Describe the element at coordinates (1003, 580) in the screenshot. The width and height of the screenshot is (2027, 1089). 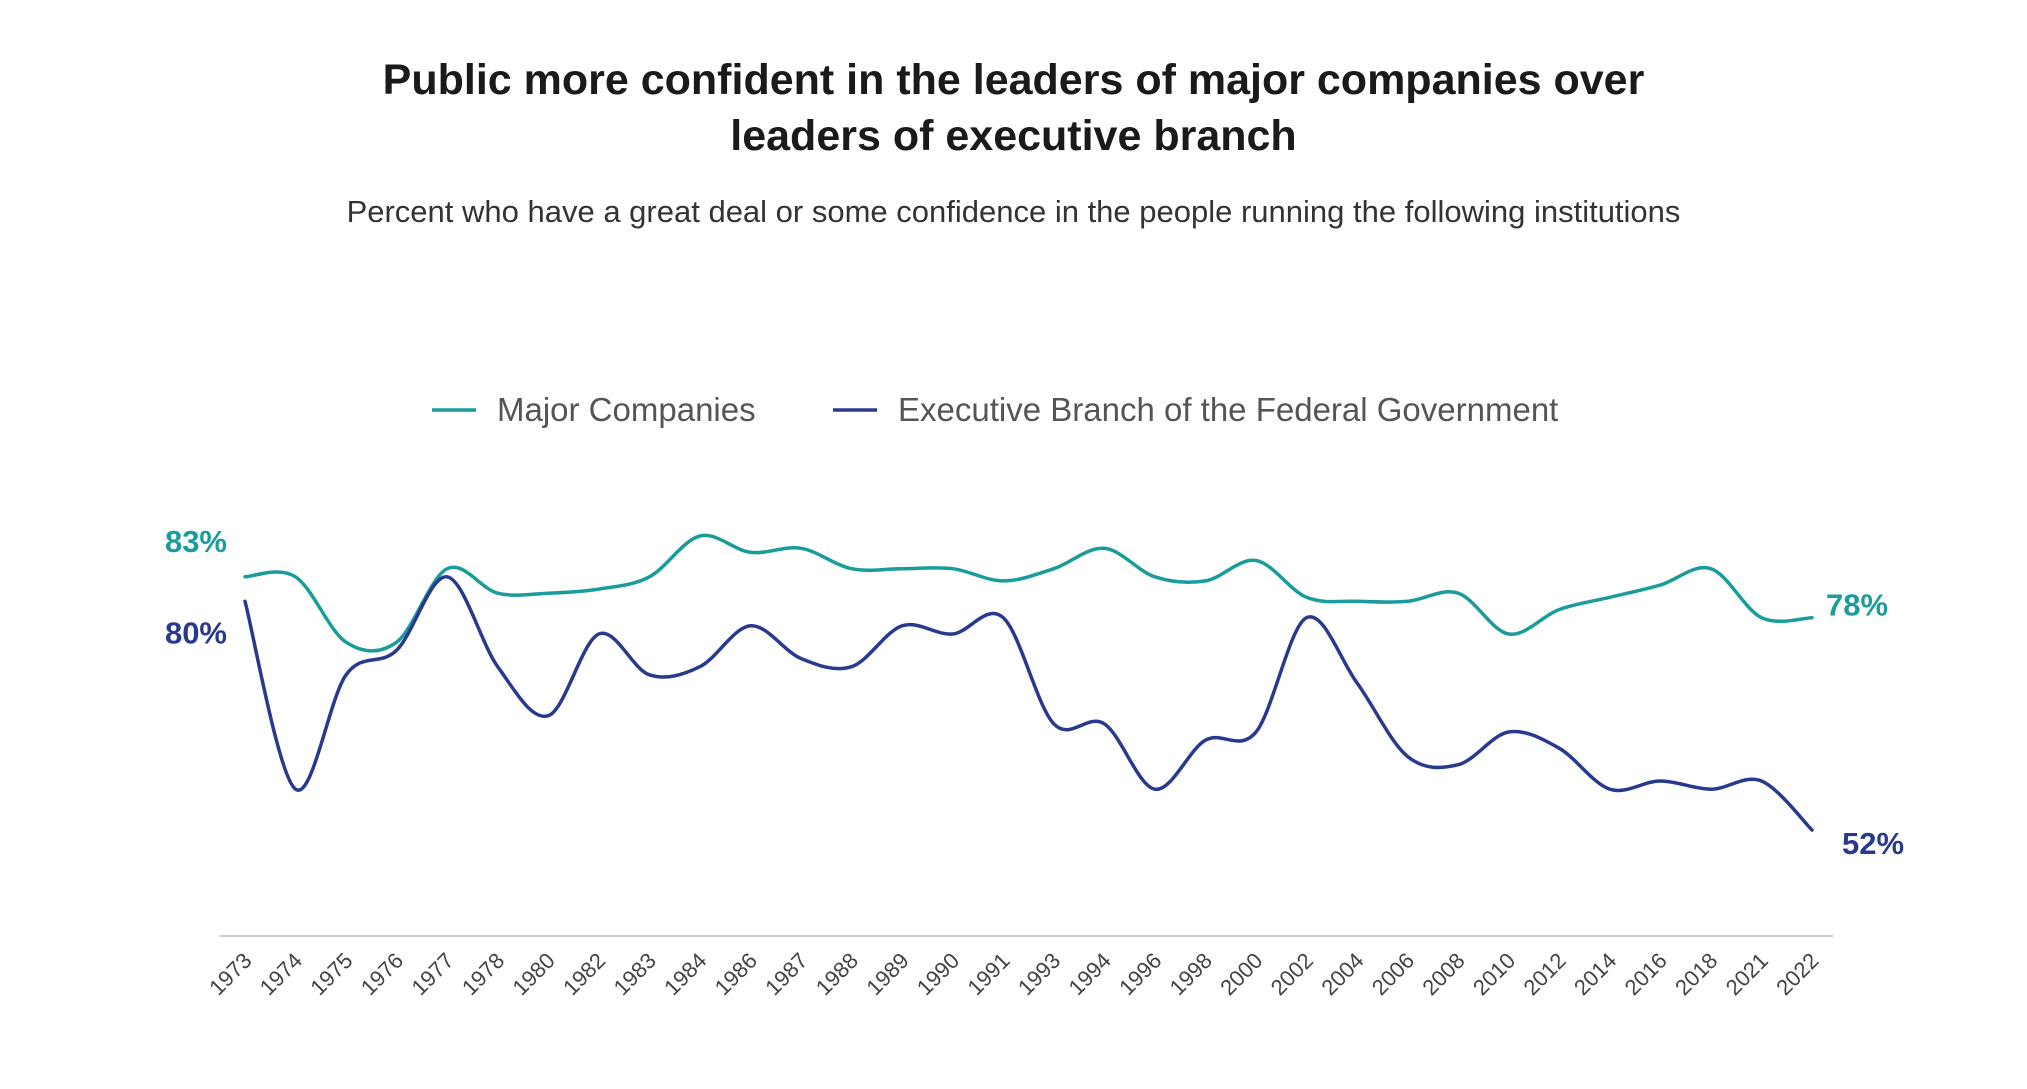
I see `series-0-point-1991` at that location.